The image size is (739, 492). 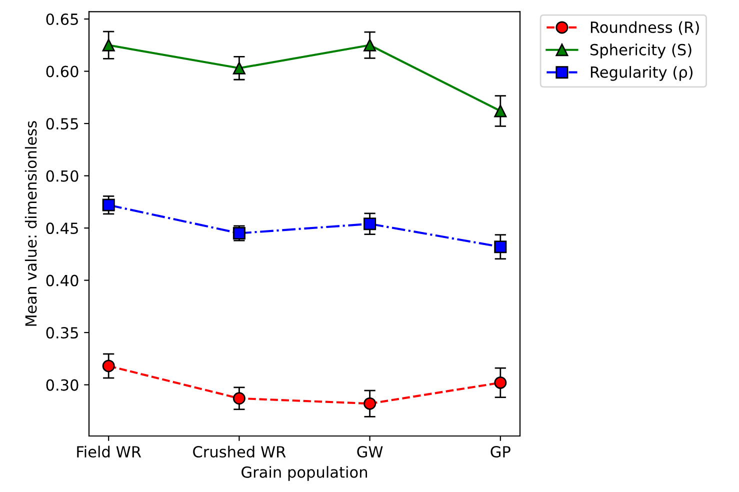 I want to click on y-axis-title: Mean value: dimensionless, so click(x=30, y=223).